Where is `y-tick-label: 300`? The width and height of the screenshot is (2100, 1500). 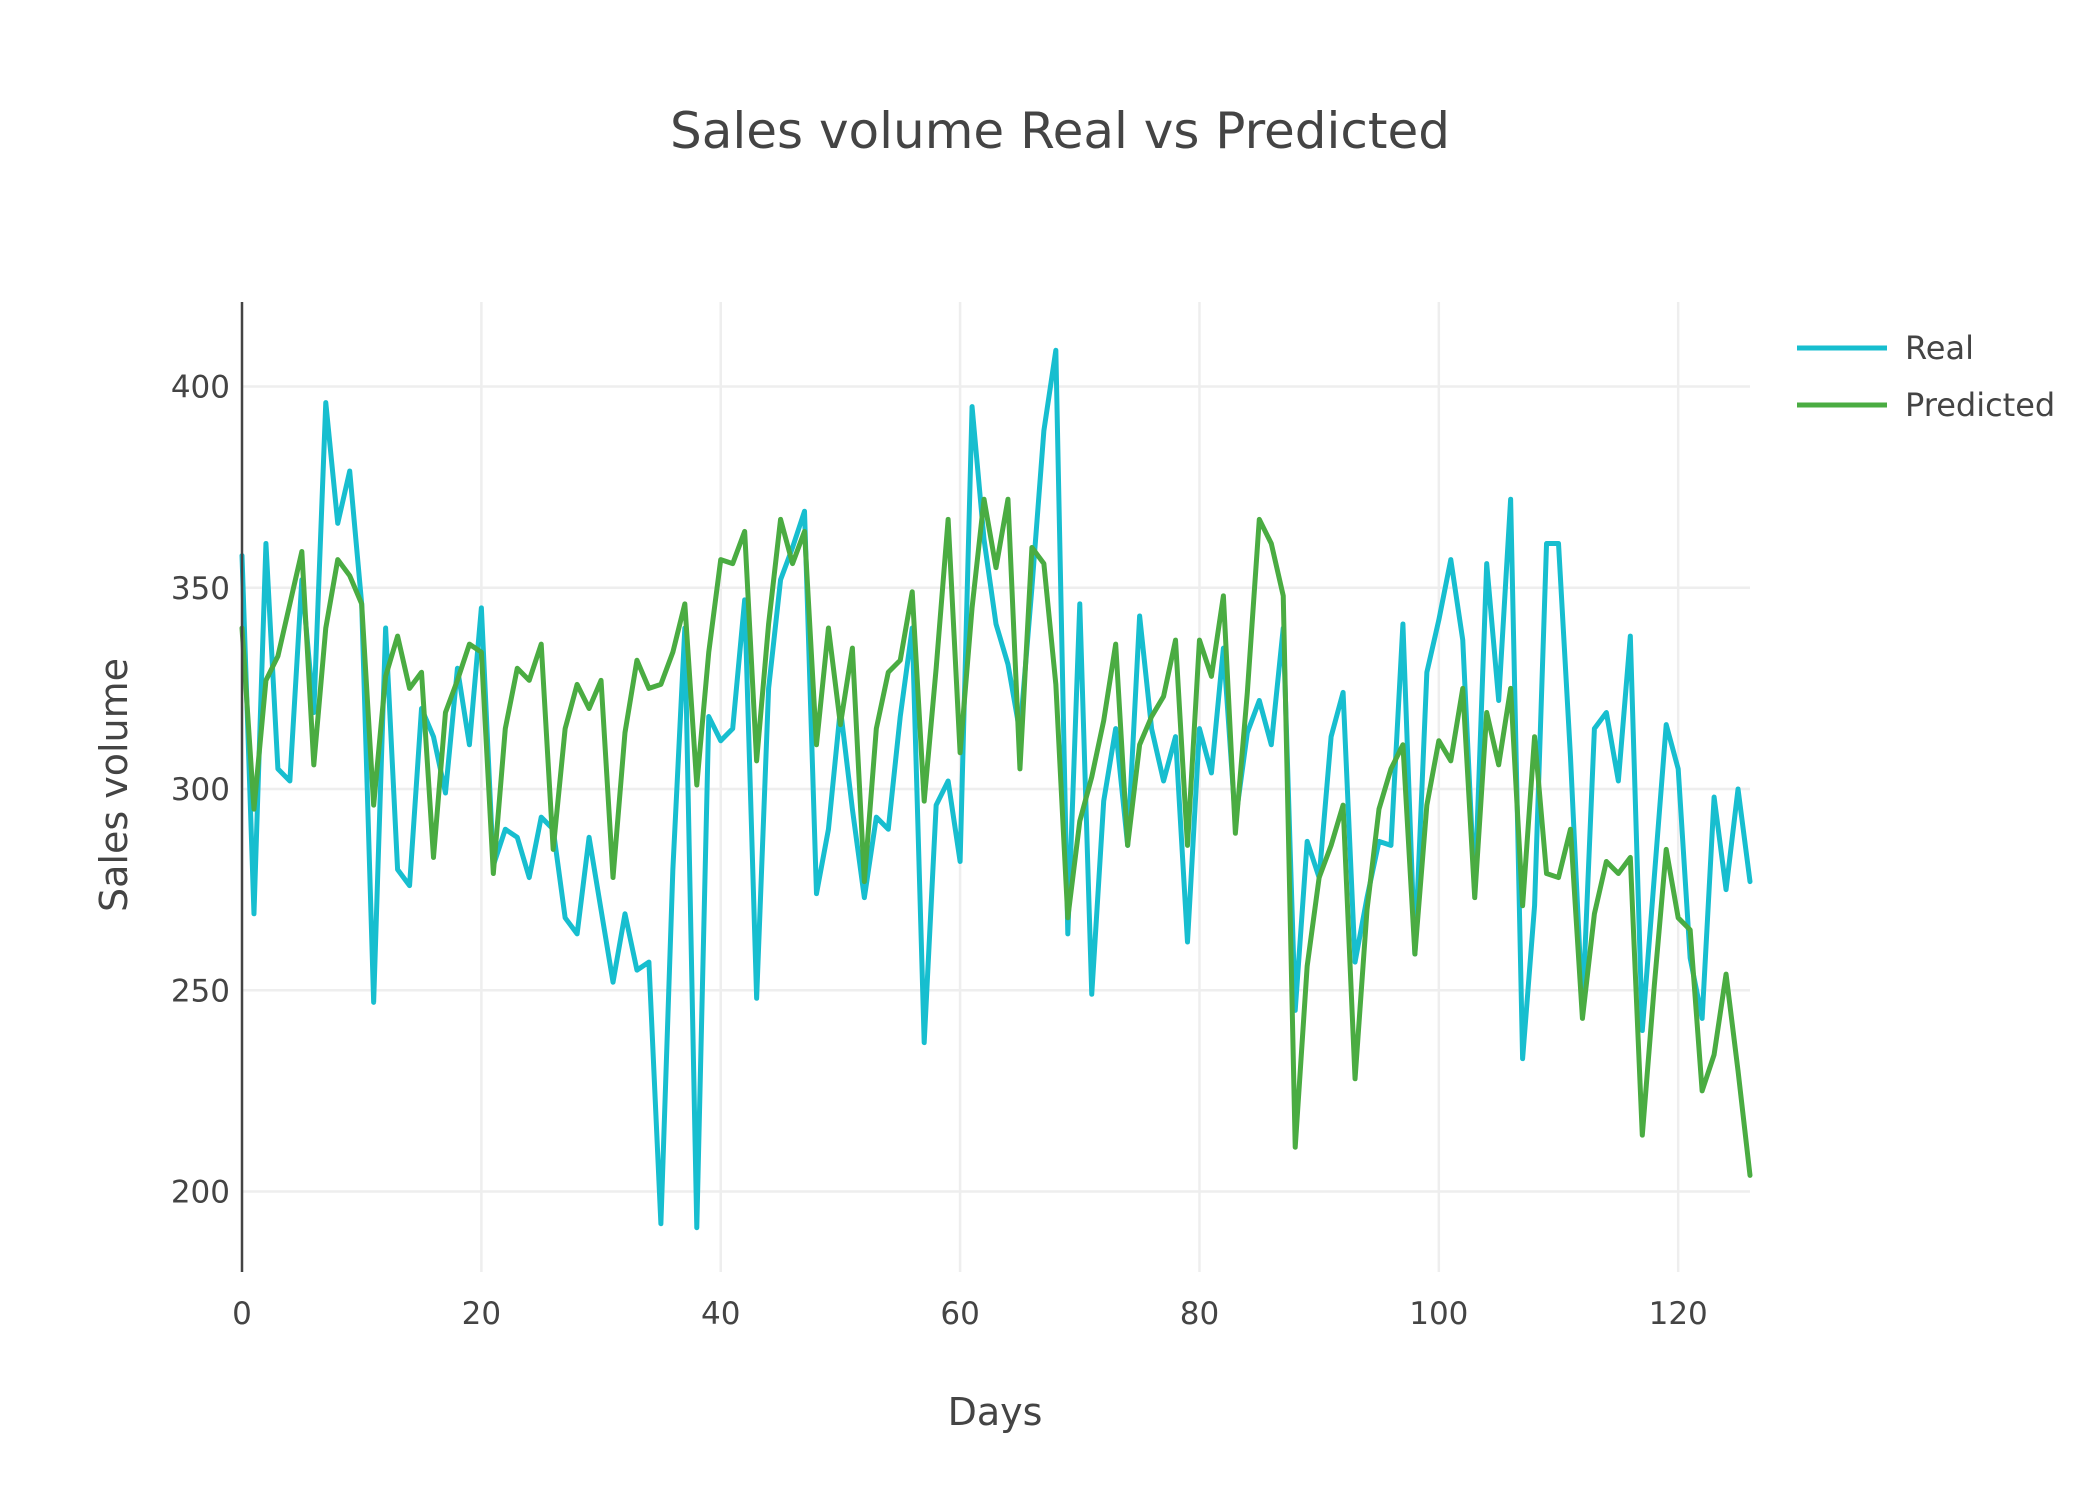
y-tick-label: 300 is located at coordinates (200, 790).